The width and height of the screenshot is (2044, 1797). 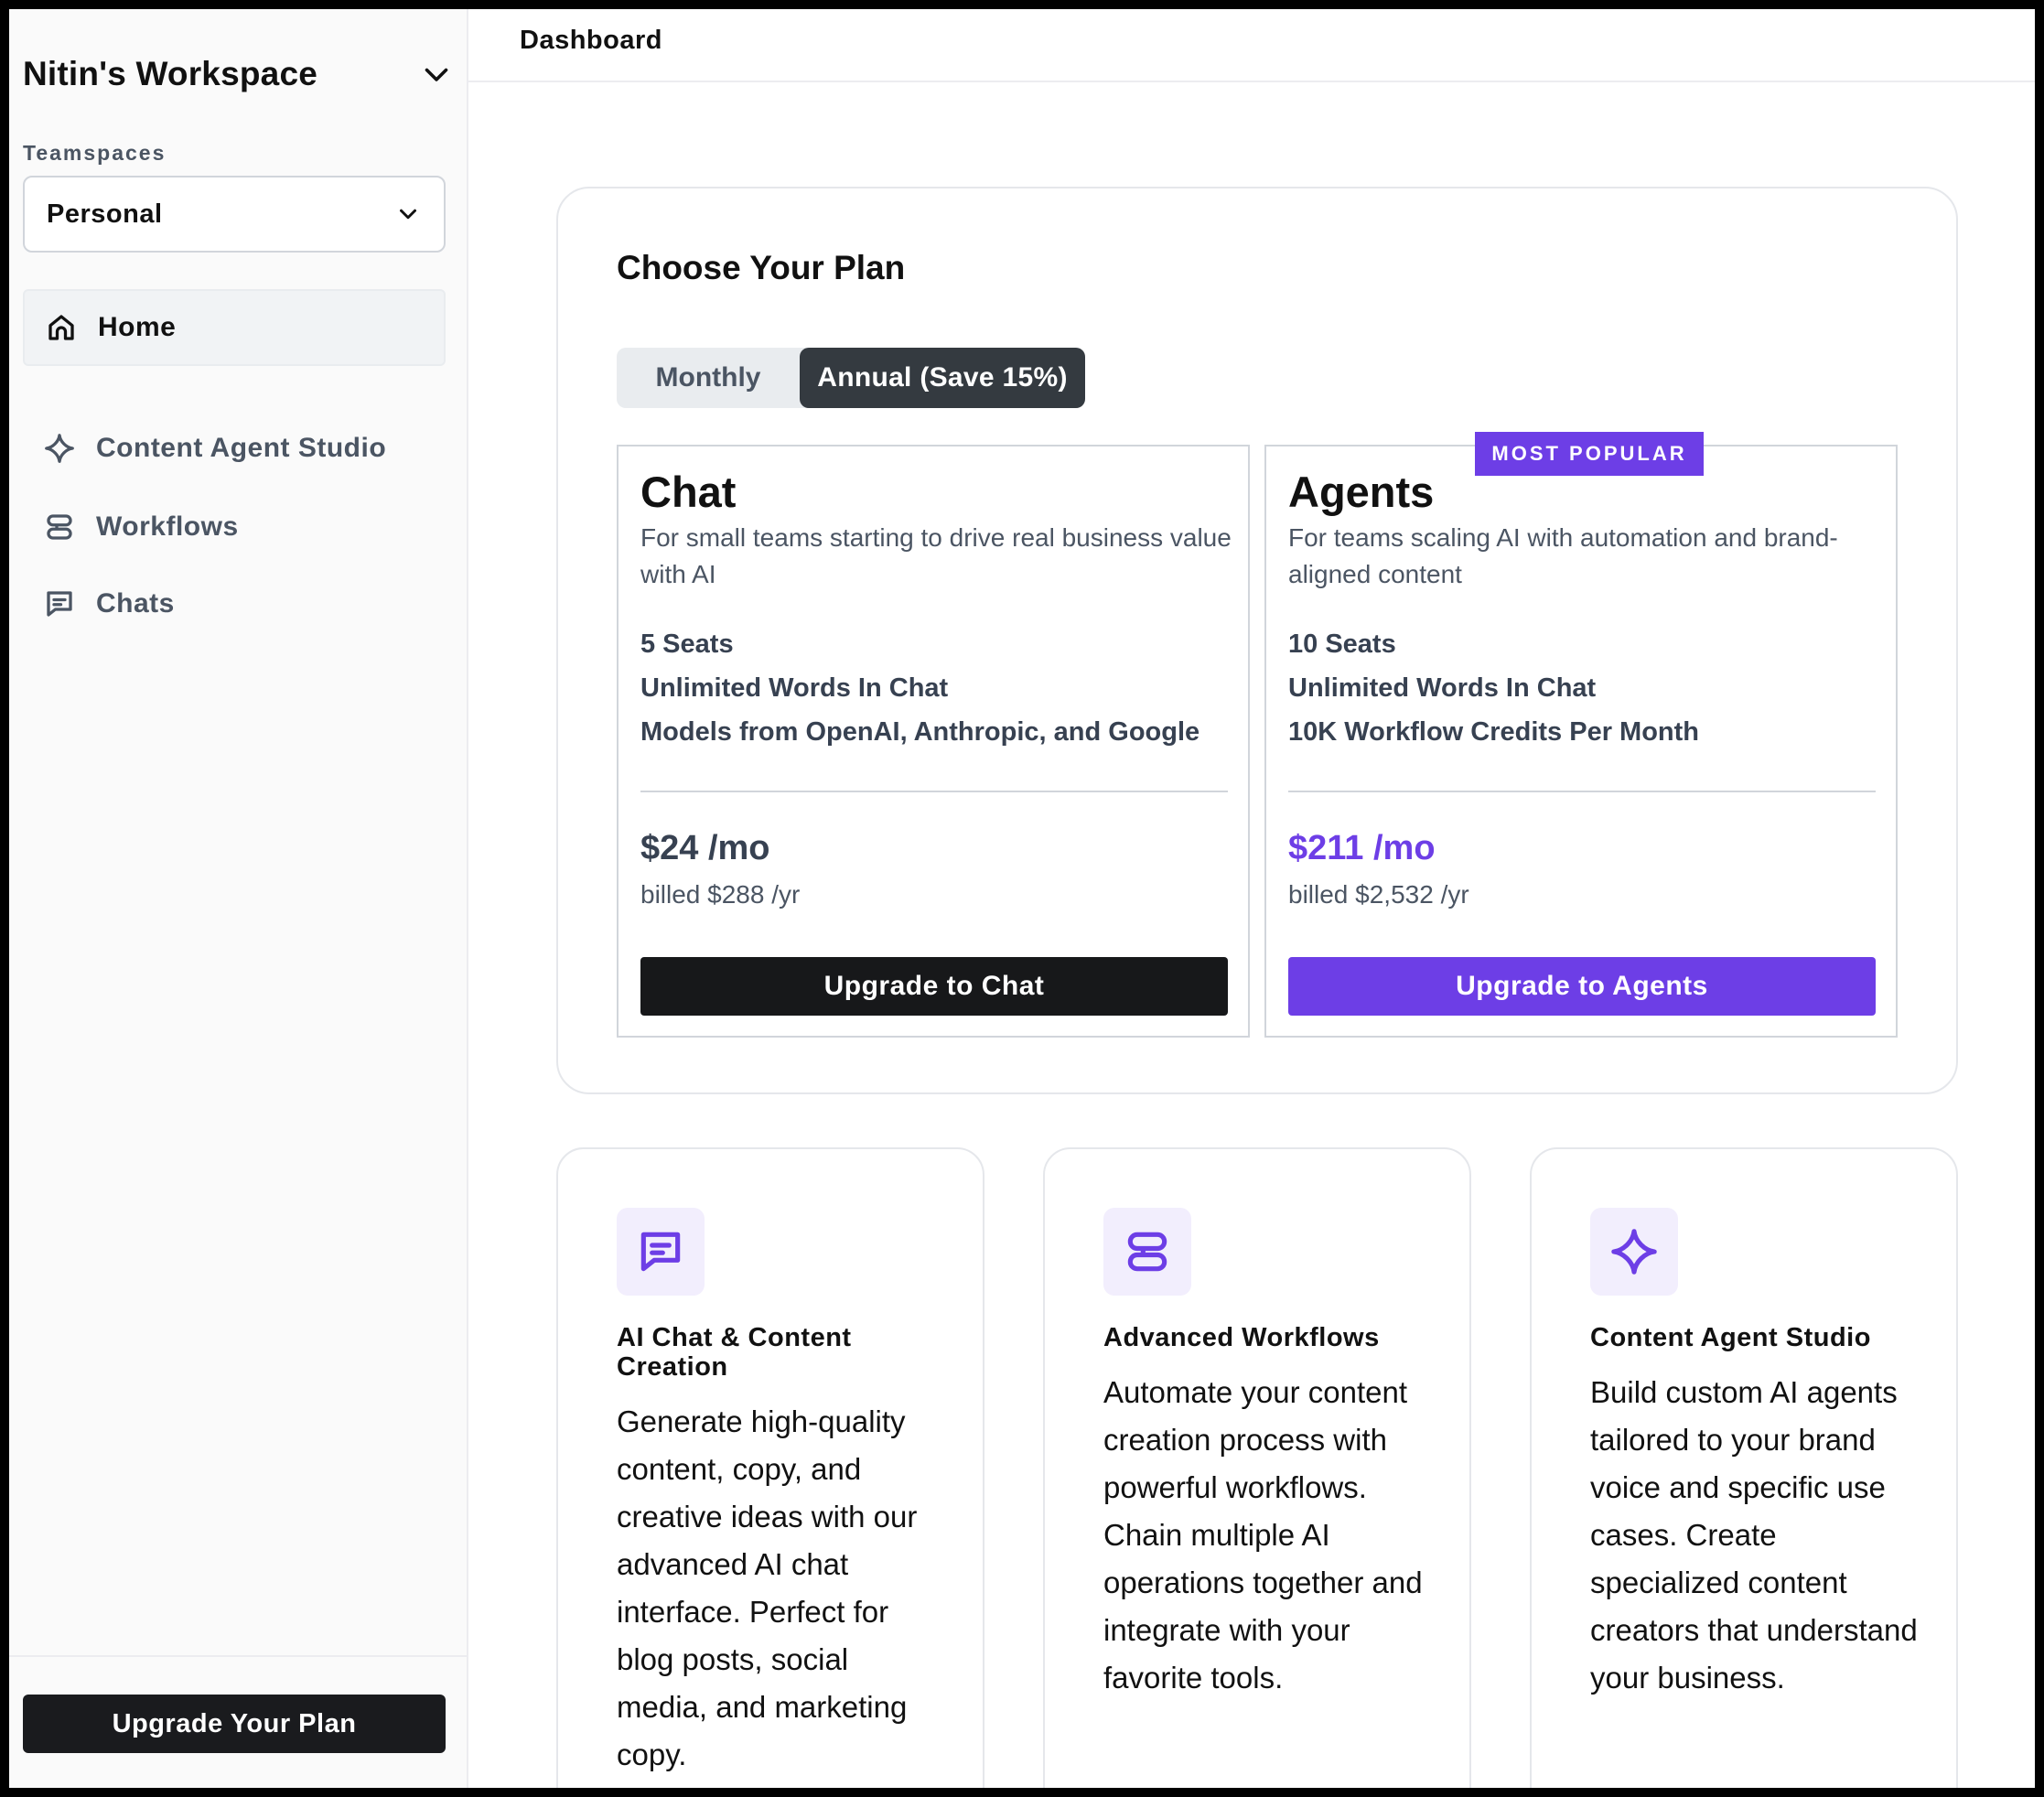 I want to click on sidebar-item-label: Chats, so click(x=135, y=603).